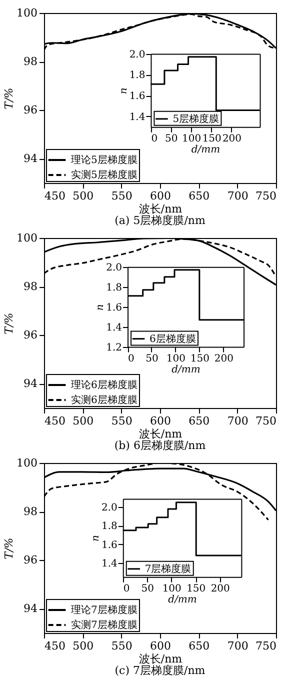 Image resolution: width=295 pixels, height=685 pixels. I want to click on text: (b) 6层梯度膜/nm, so click(160, 445).